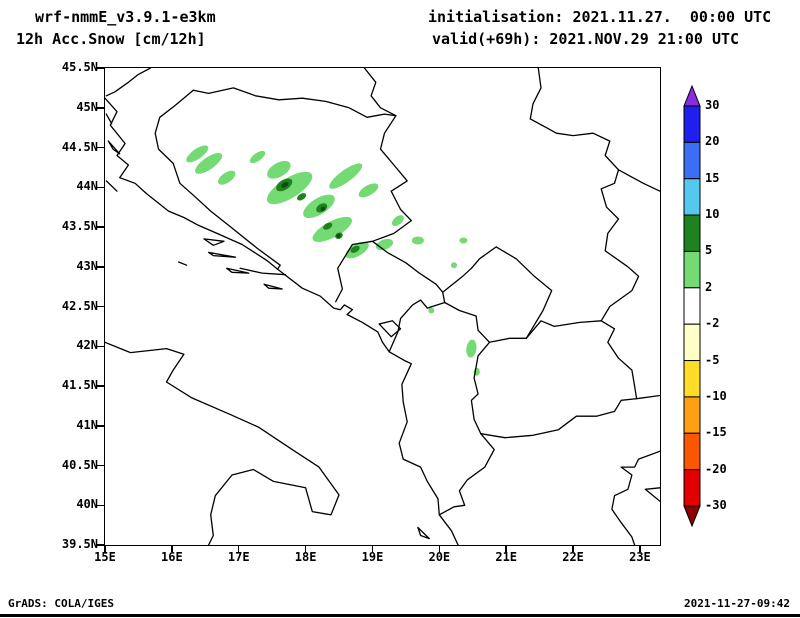 The height and width of the screenshot is (618, 800). Describe the element at coordinates (716, 432) in the screenshot. I see `colorbar-label: -15` at that location.